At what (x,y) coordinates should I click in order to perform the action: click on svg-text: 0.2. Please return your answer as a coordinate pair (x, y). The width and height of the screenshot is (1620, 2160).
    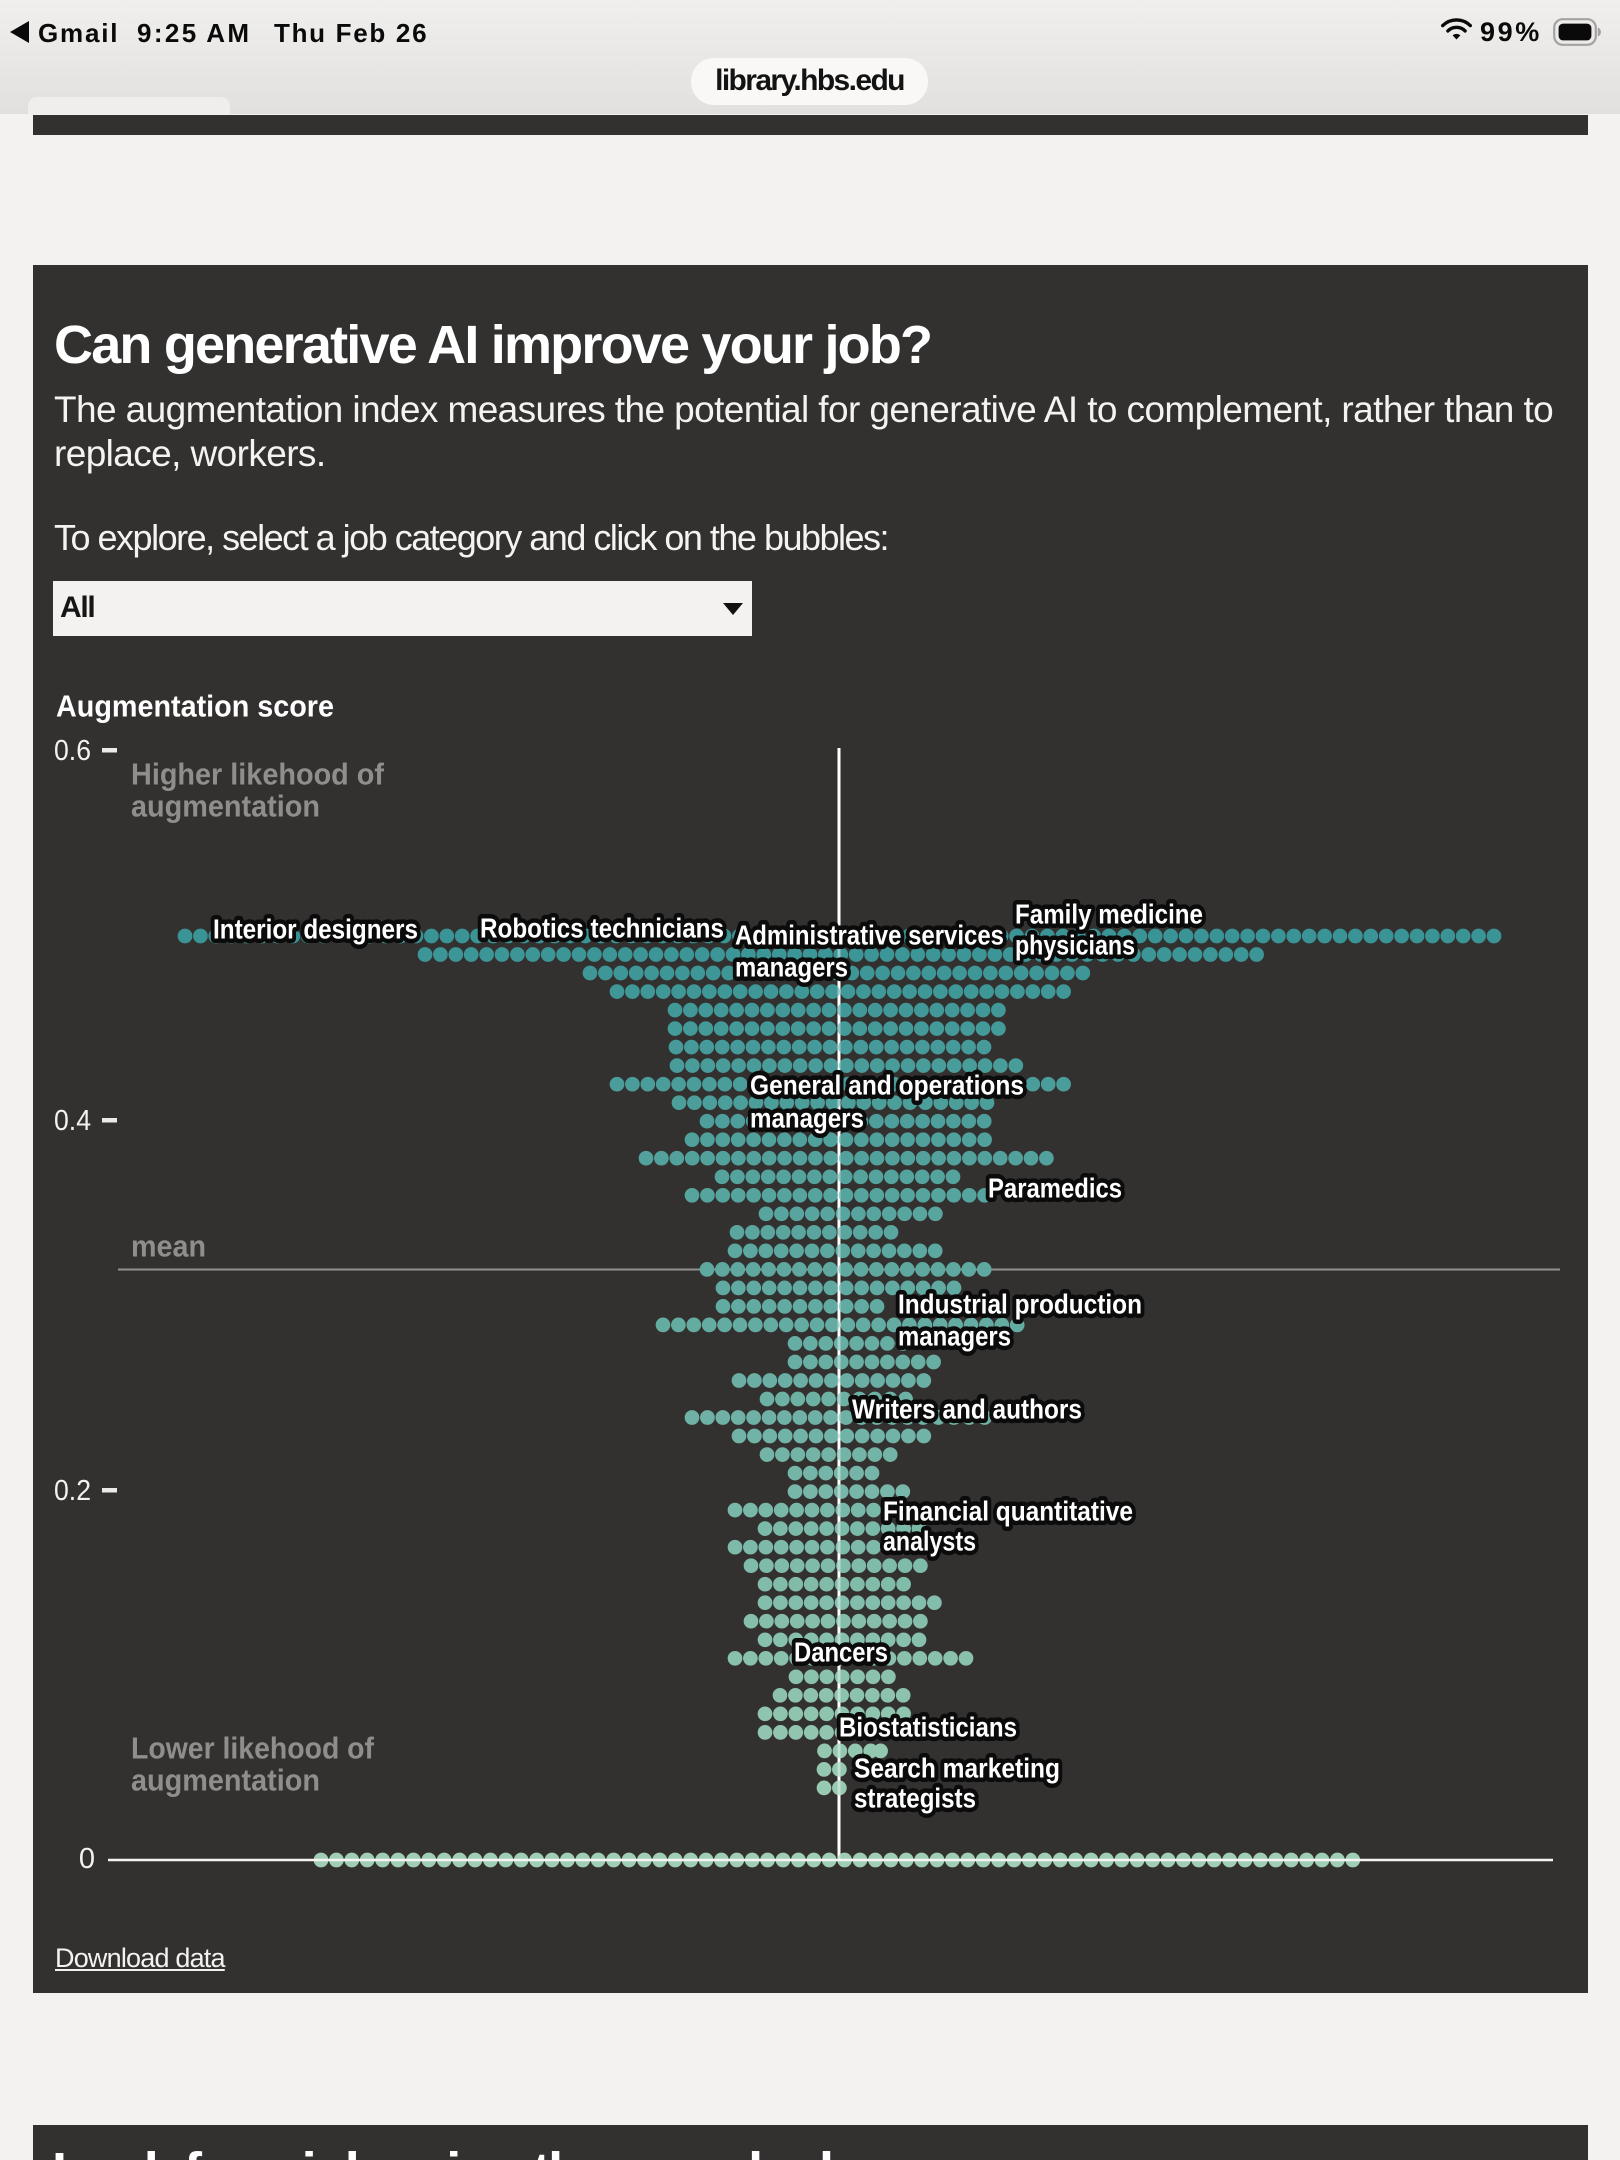
    Looking at the image, I should click on (72, 1491).